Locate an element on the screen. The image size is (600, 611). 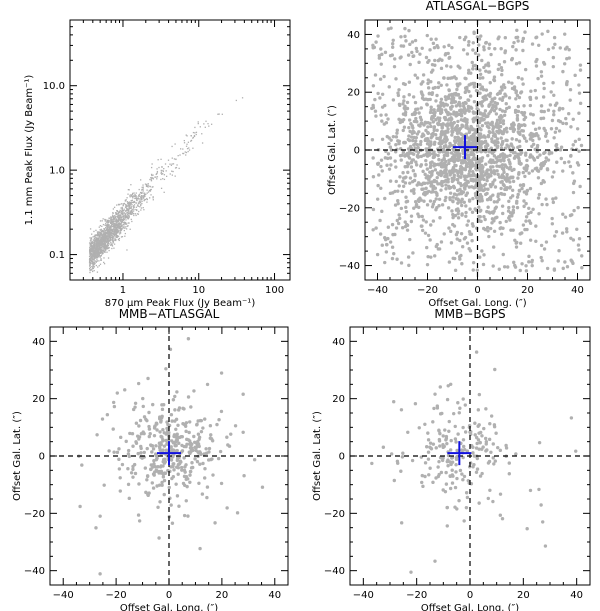
y-tick-label: 20 is located at coordinates (353, 93).